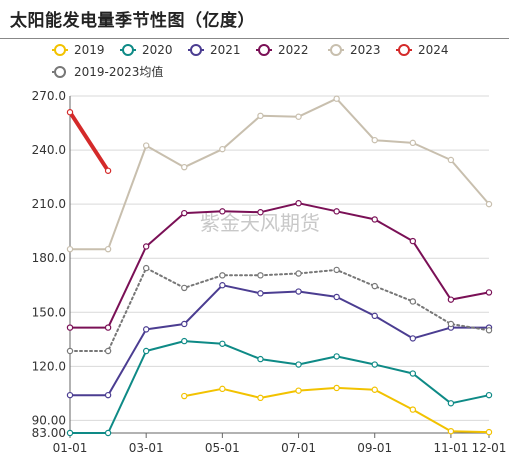  I want to click on y-tick-label: 240.0, so click(49, 150).